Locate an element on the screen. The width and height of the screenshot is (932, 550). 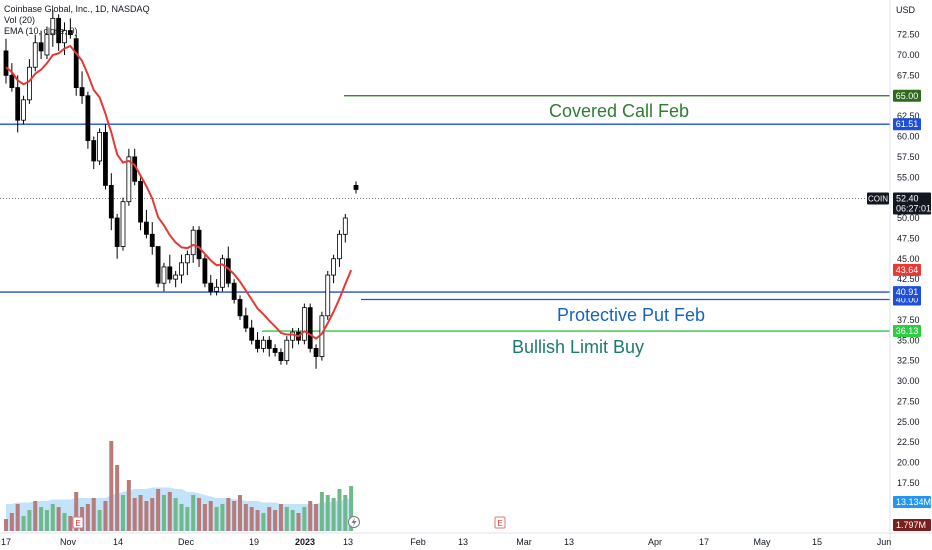
covered-call-annotation: Covered Call Feb is located at coordinates (619, 111).